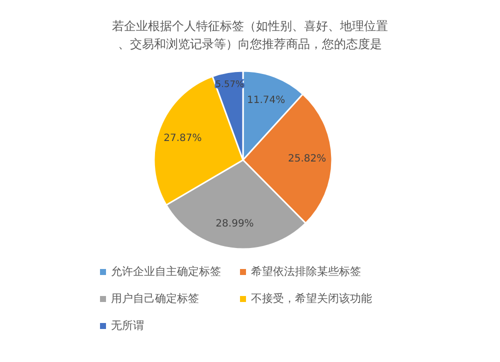 This screenshot has width=500, height=362. Describe the element at coordinates (250, 35) in the screenshot. I see `chart-title: 若企业根据个人特征标签（如性别、喜好、地理位置、交易和浏览记录等）向您推荐商品，您的态度是` at that location.